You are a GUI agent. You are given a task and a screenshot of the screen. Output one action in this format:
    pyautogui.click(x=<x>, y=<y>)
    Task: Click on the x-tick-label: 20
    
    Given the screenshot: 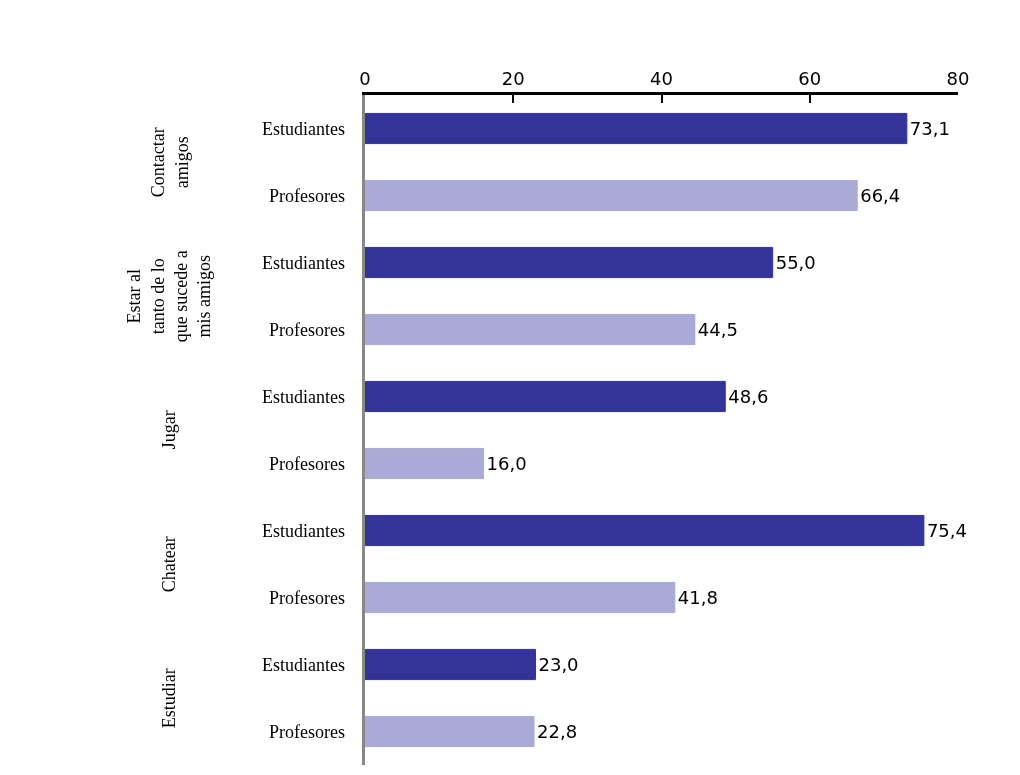 What is the action you would take?
    pyautogui.click(x=513, y=78)
    